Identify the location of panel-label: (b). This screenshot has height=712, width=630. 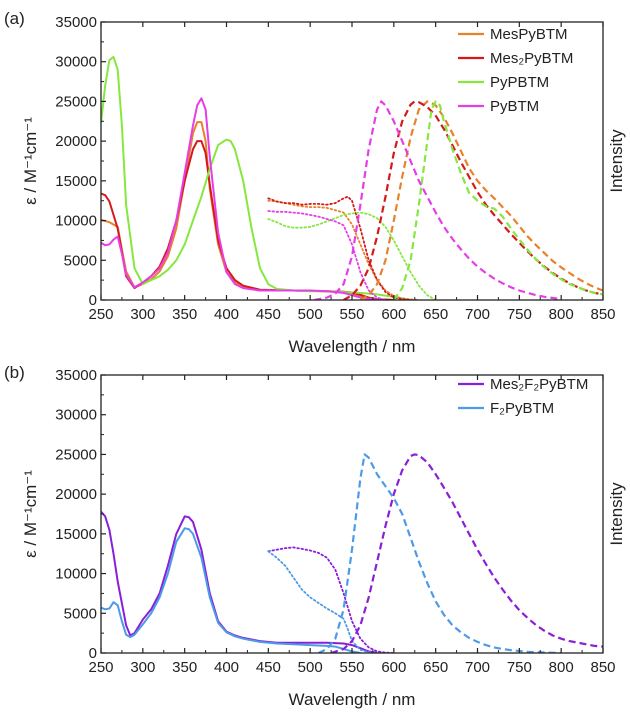
(14, 372).